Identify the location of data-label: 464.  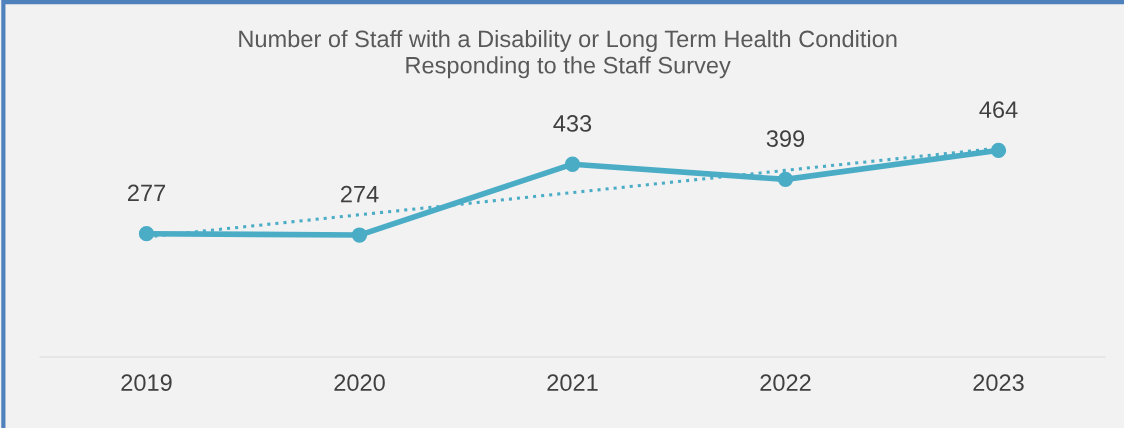
(998, 109).